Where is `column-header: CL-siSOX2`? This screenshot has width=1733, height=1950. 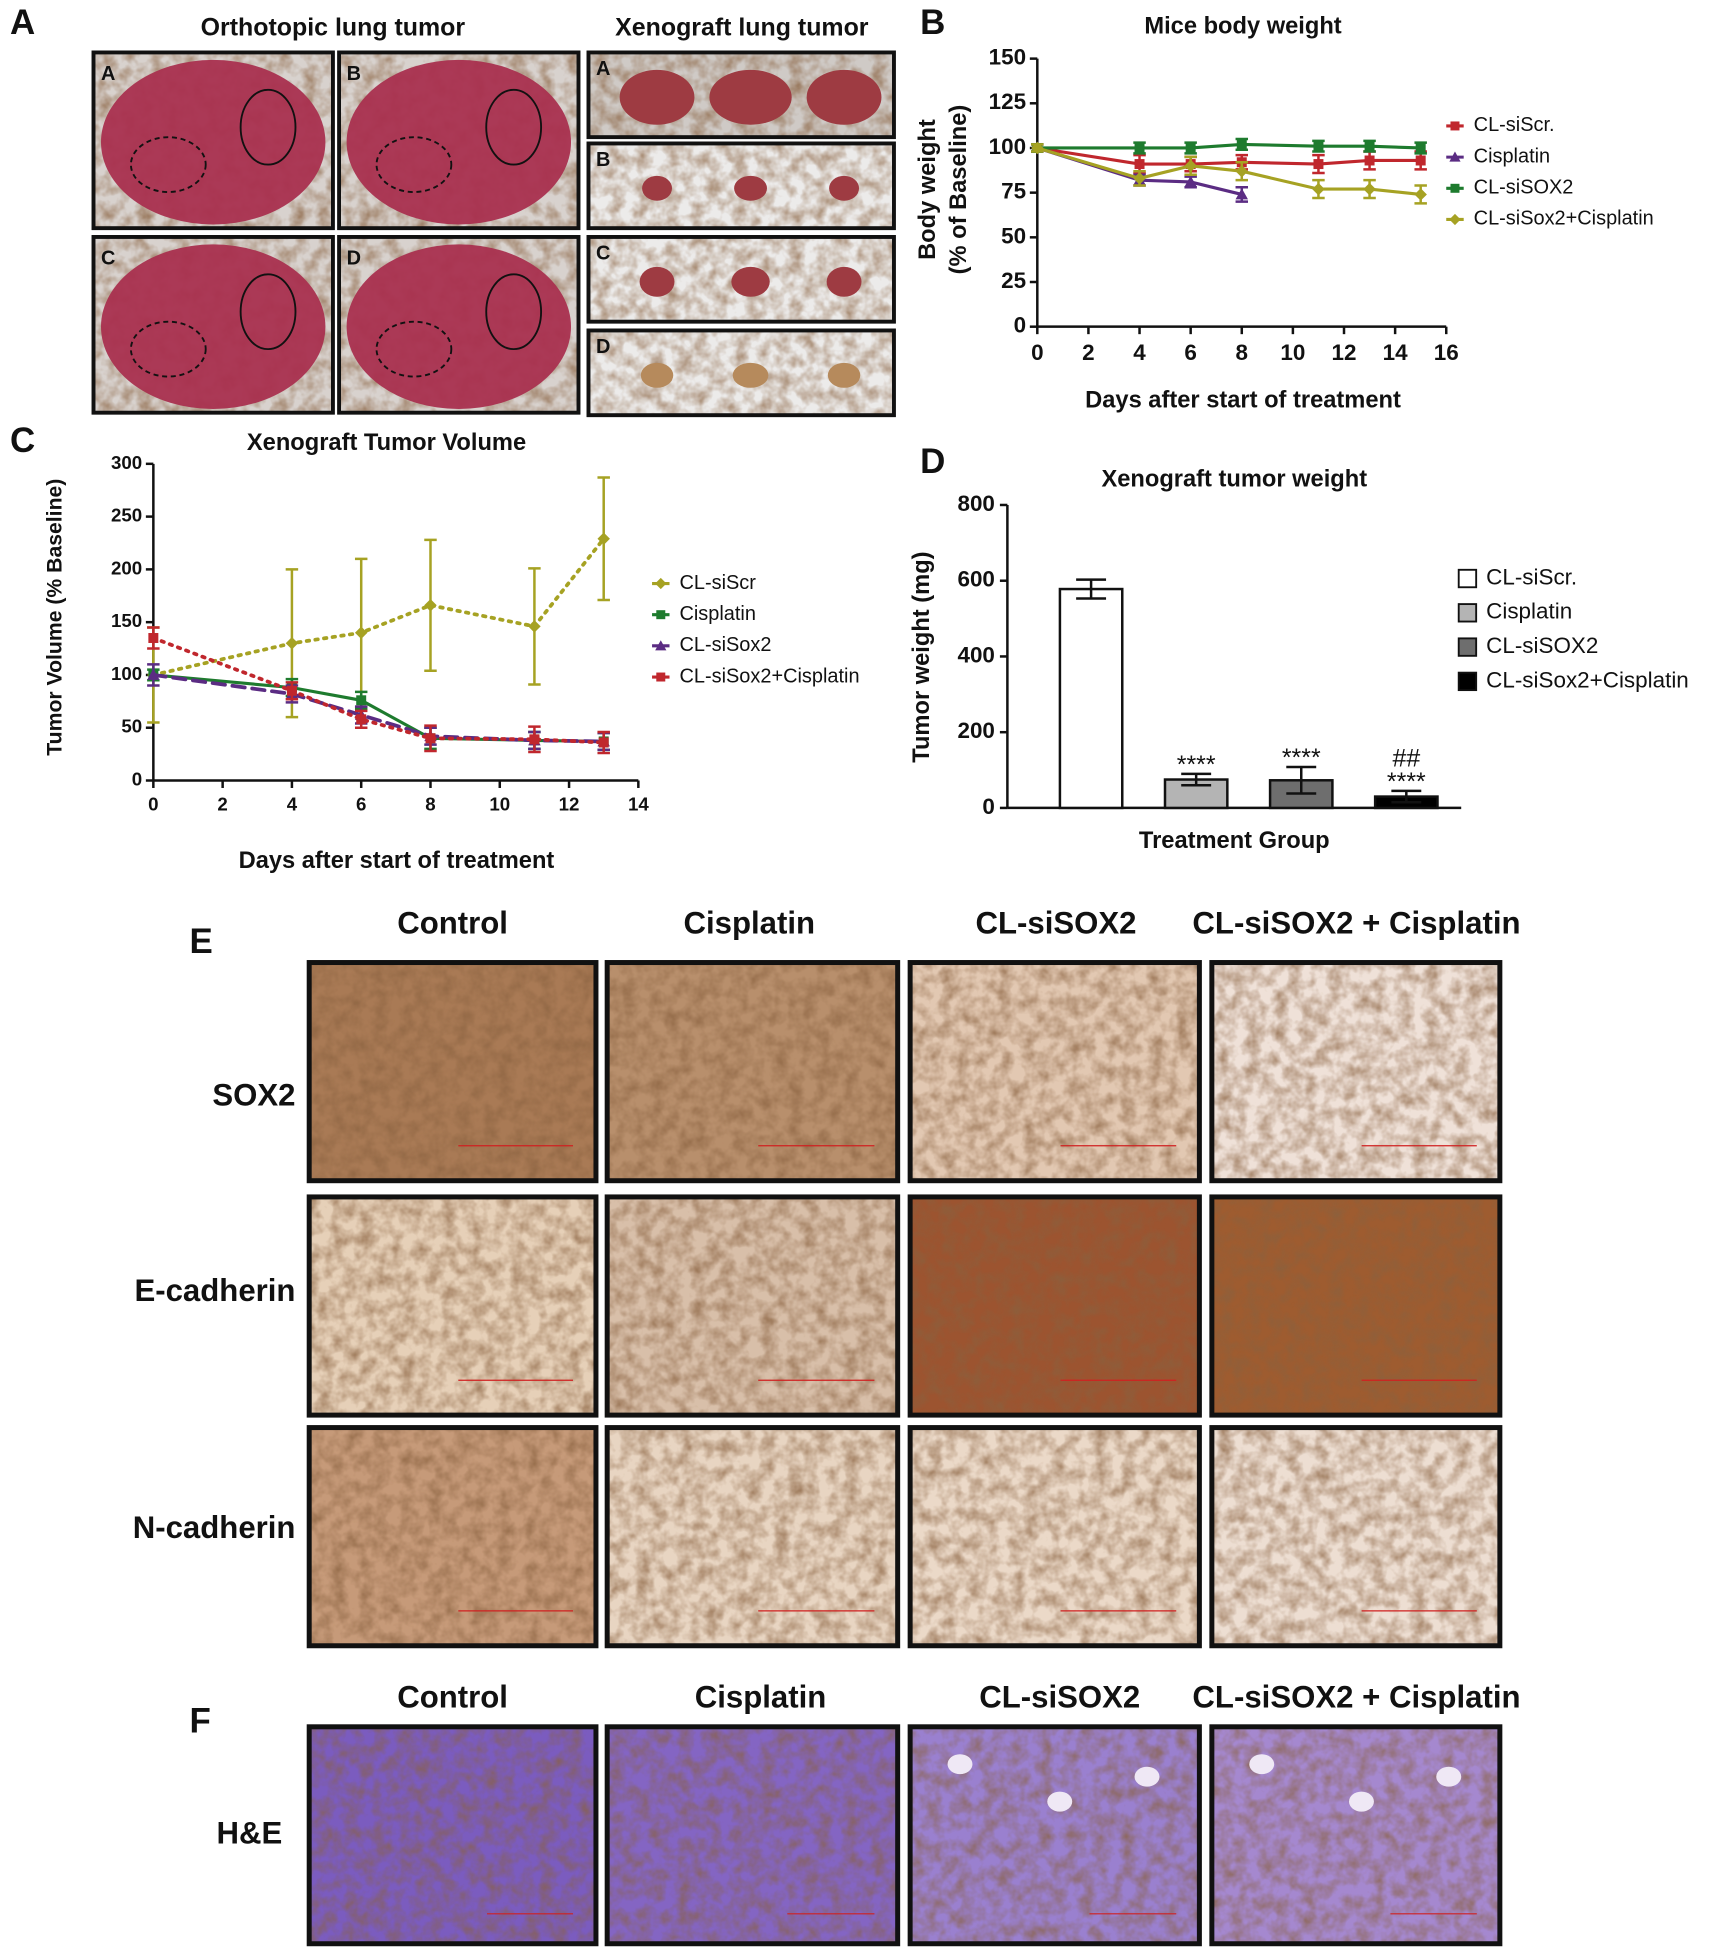 column-header: CL-siSOX2 is located at coordinates (1056, 922).